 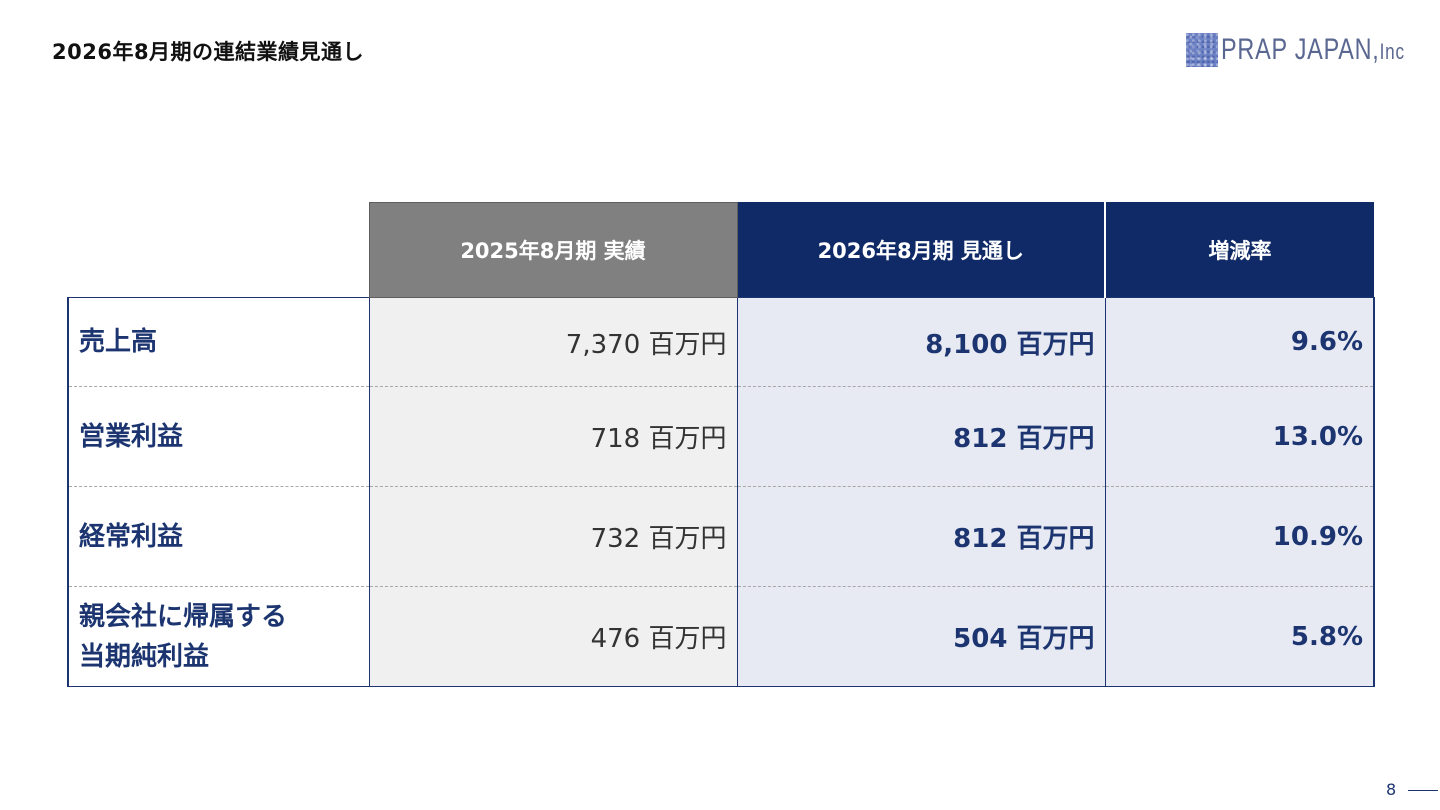 I want to click on row-label-line: 親会社に帰属する, so click(x=183, y=616).